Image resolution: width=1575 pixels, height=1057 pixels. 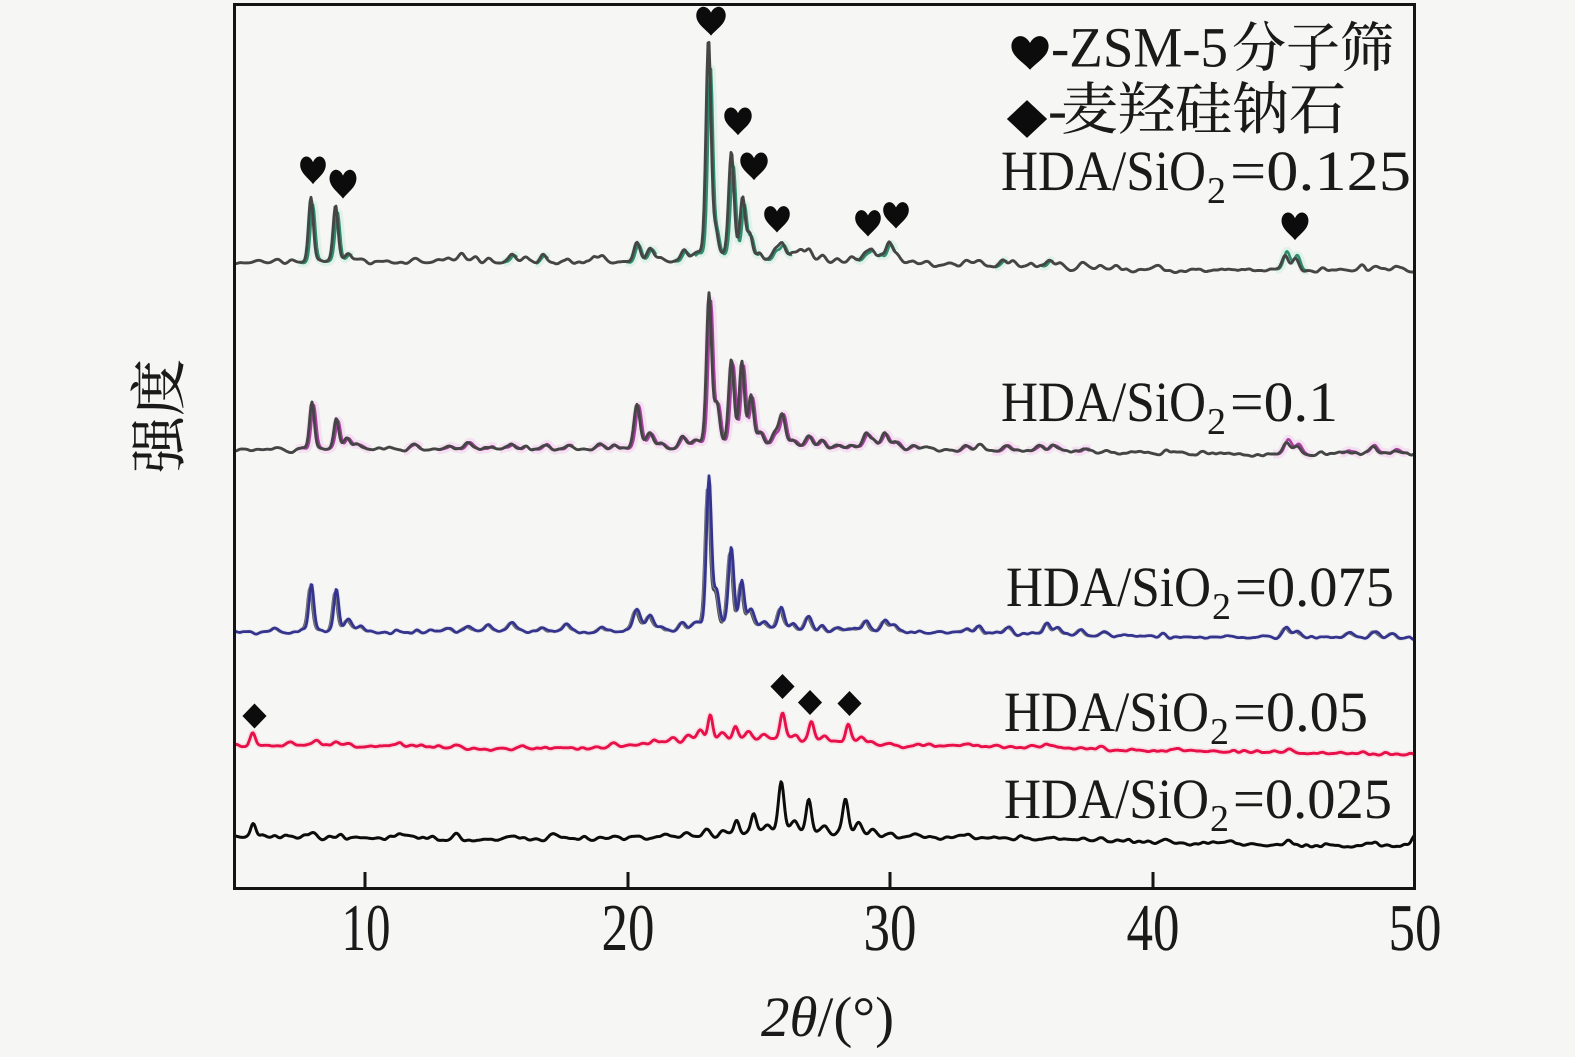 I want to click on svg-text: 10, so click(x=366, y=928).